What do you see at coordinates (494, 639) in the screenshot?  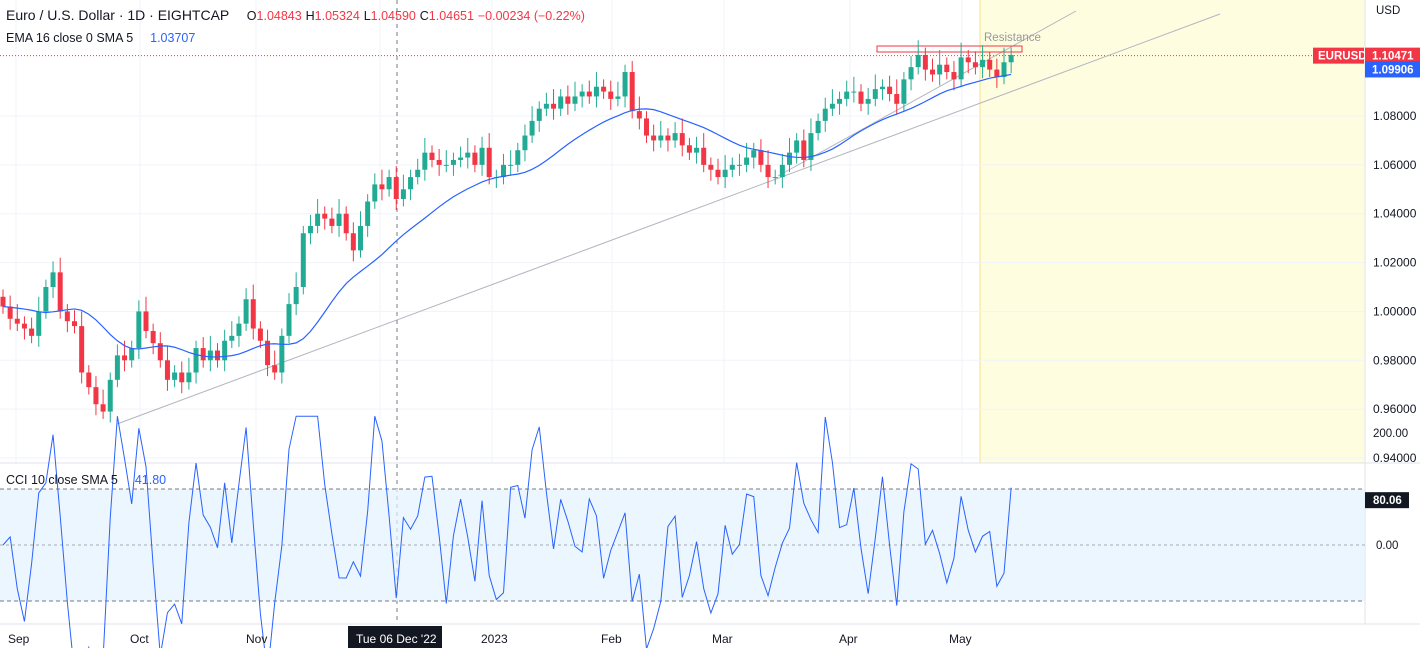 I see `time-axis-label: 2023` at bounding box center [494, 639].